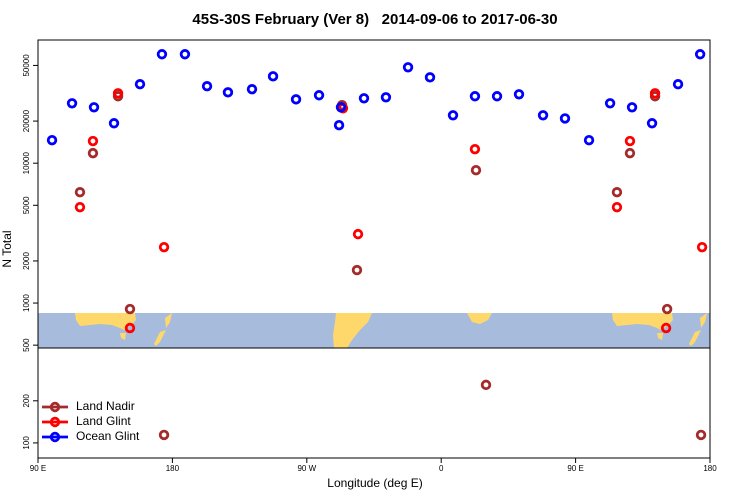 The width and height of the screenshot is (750, 500). What do you see at coordinates (103, 421) in the screenshot?
I see `legend-label: Land Glint` at bounding box center [103, 421].